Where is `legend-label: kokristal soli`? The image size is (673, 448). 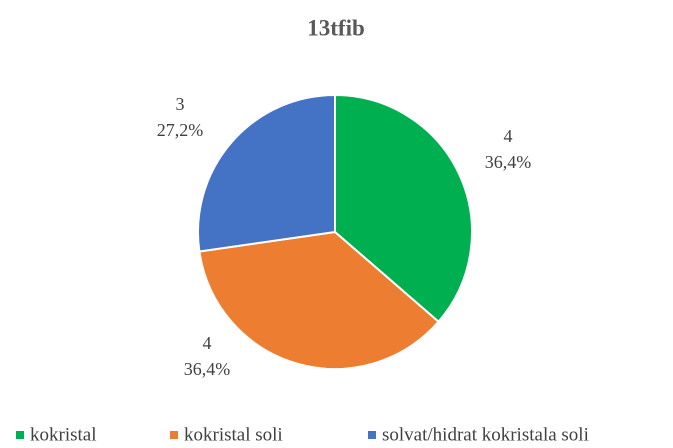
legend-label: kokristal soli is located at coordinates (233, 434).